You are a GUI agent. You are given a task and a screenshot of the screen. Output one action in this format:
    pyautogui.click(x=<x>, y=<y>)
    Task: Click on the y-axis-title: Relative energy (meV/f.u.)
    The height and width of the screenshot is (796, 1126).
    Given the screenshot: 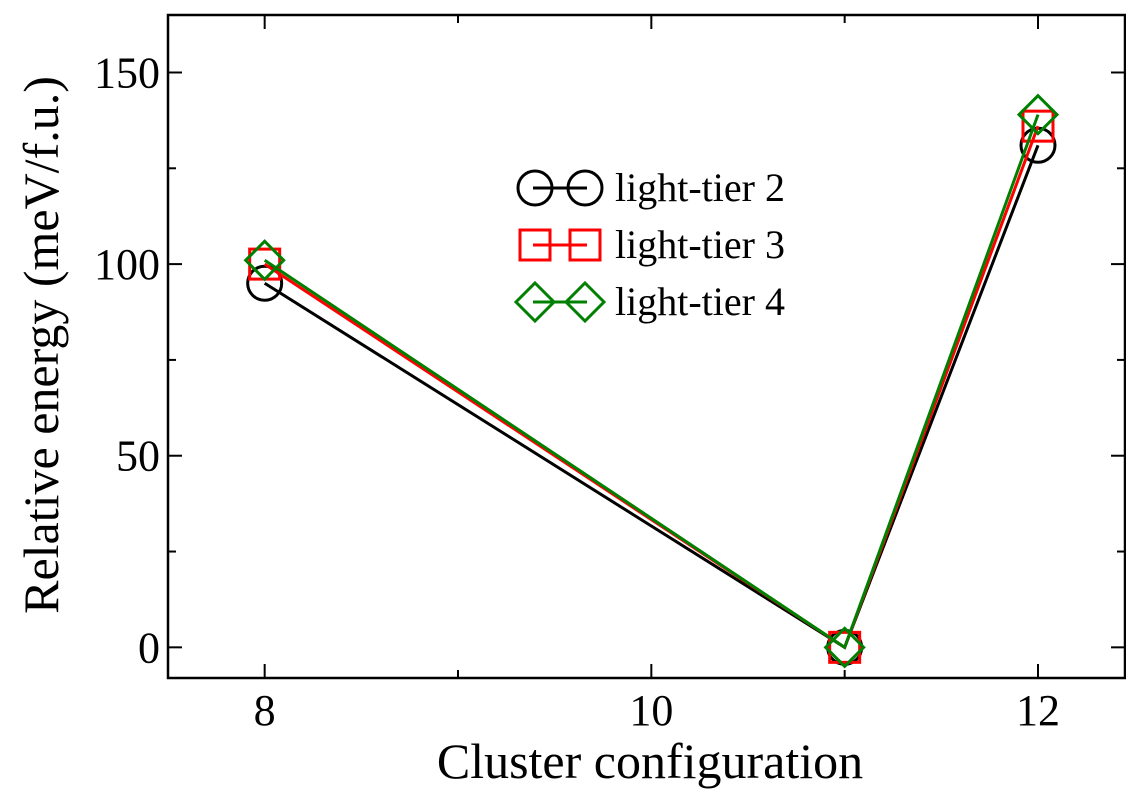 What is the action you would take?
    pyautogui.click(x=41, y=345)
    